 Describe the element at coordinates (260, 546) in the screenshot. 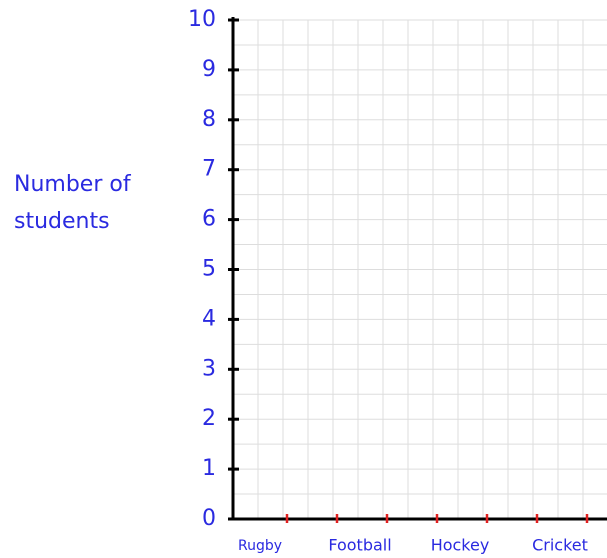

I see `x-tick-label: Rugby` at that location.